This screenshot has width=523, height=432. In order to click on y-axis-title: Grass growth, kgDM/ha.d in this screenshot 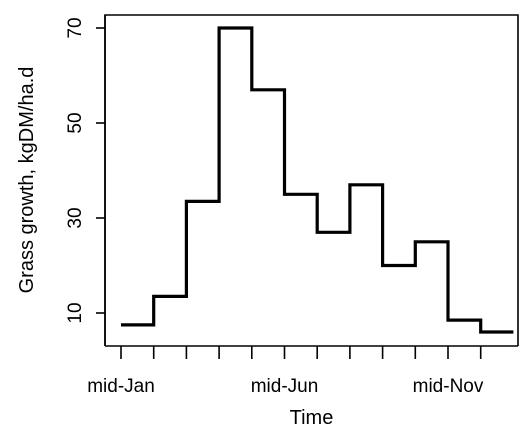, I will do `click(27, 180)`.